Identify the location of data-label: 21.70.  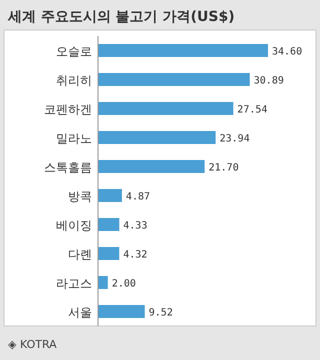
(223, 168).